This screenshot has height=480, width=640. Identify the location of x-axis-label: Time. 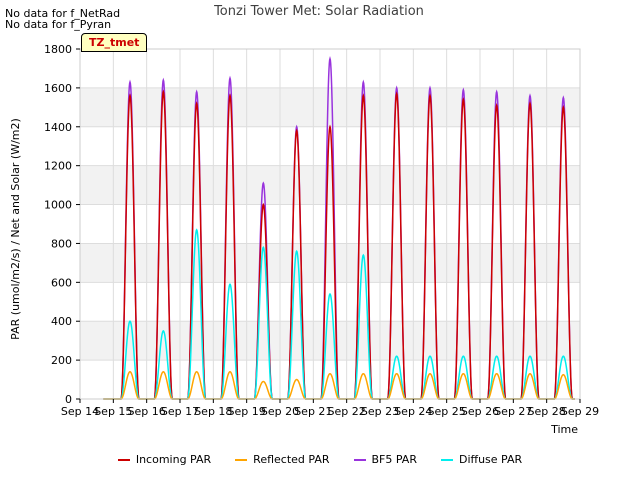
(564, 429).